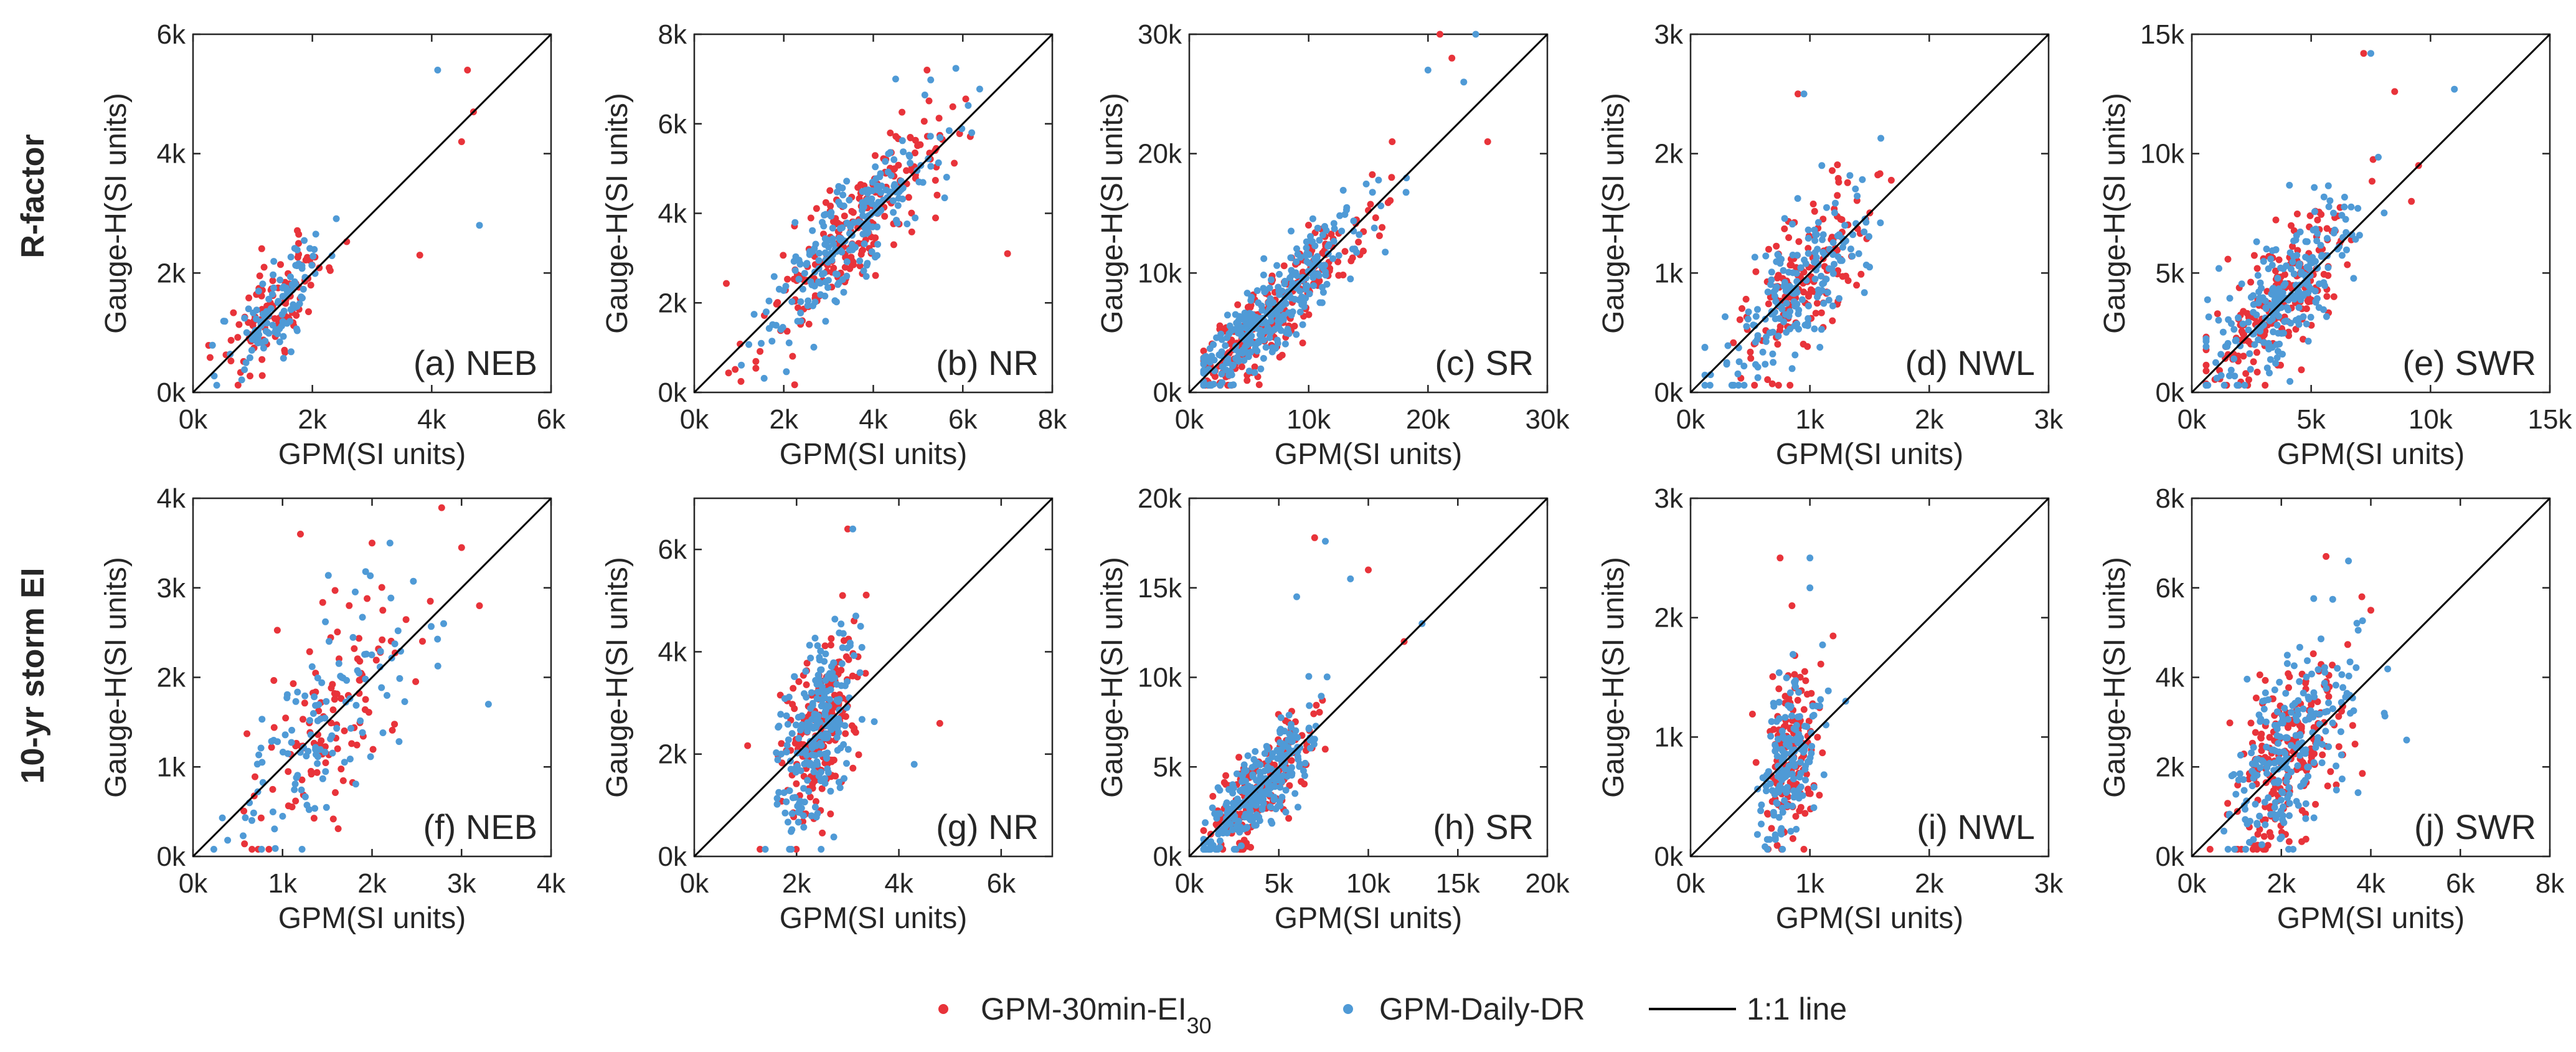 This screenshot has width=2576, height=1052. I want to click on x-tick-label: 2k, so click(312, 420).